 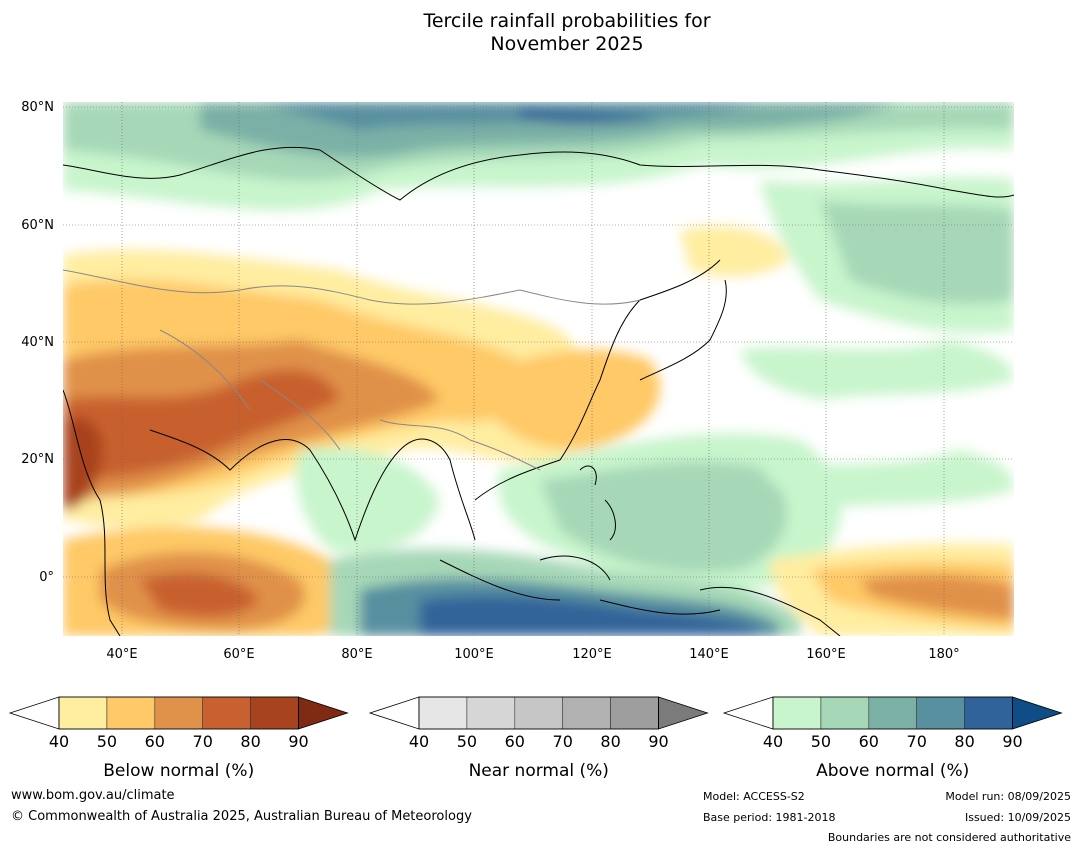 I want to click on title-line-2: November 2025, so click(x=567, y=44).